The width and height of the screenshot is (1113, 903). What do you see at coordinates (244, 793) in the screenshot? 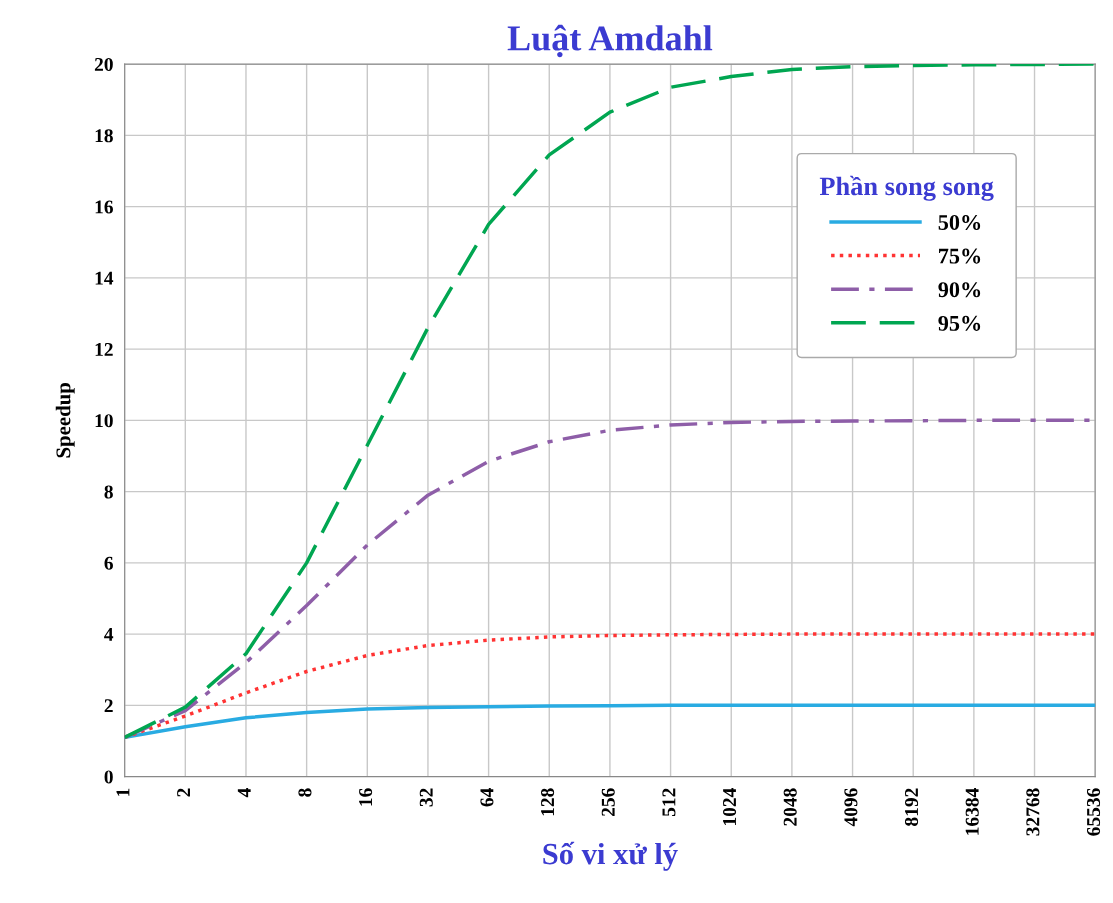
I see `x-tick-label: 4` at bounding box center [244, 793].